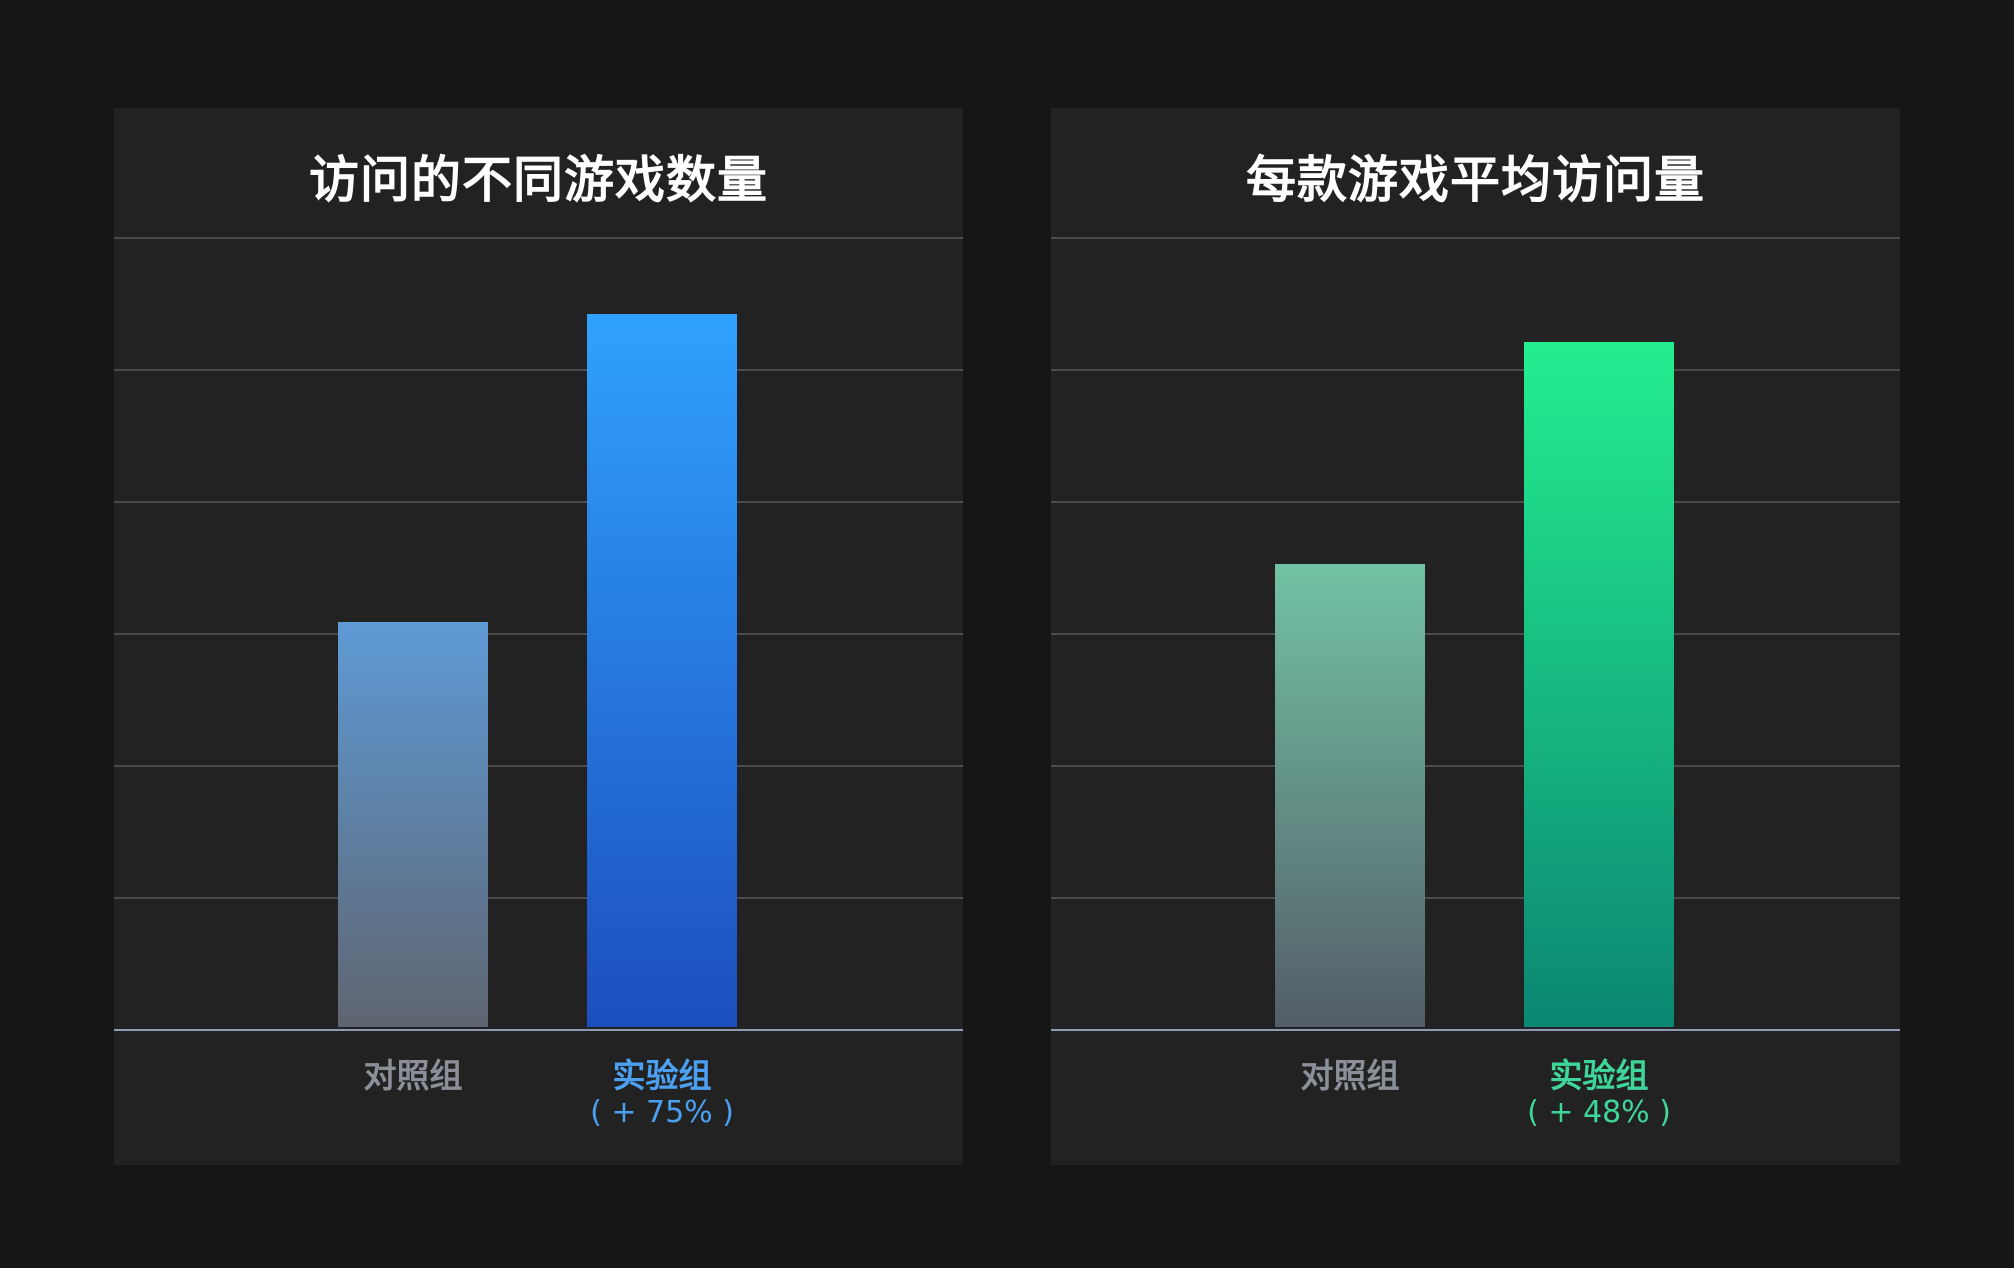 Image resolution: width=2014 pixels, height=1268 pixels. What do you see at coordinates (538, 180) in the screenshot?
I see `chart-title: 访问的不同游戏数量` at bounding box center [538, 180].